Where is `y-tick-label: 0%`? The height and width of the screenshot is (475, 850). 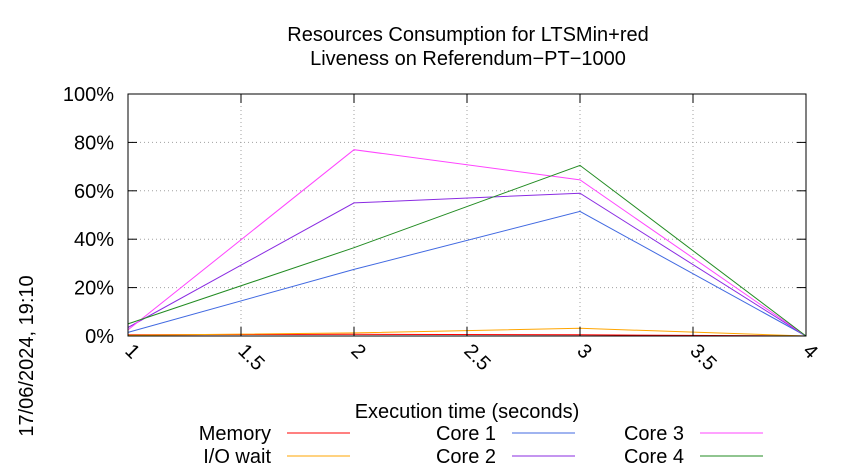 y-tick-label: 0% is located at coordinates (99, 337).